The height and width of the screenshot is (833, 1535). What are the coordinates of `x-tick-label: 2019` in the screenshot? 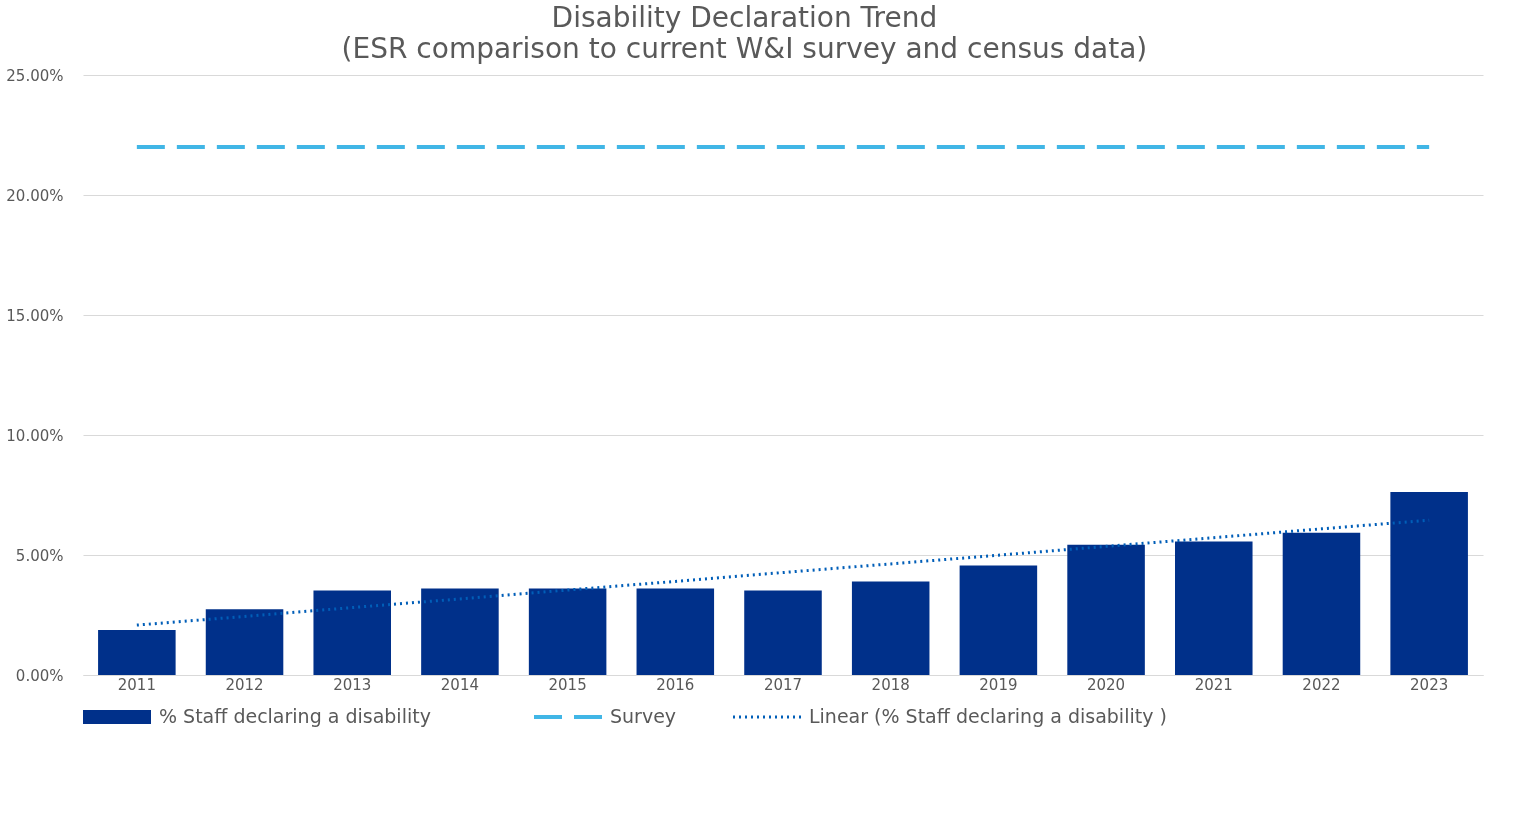 It's located at (998, 684).